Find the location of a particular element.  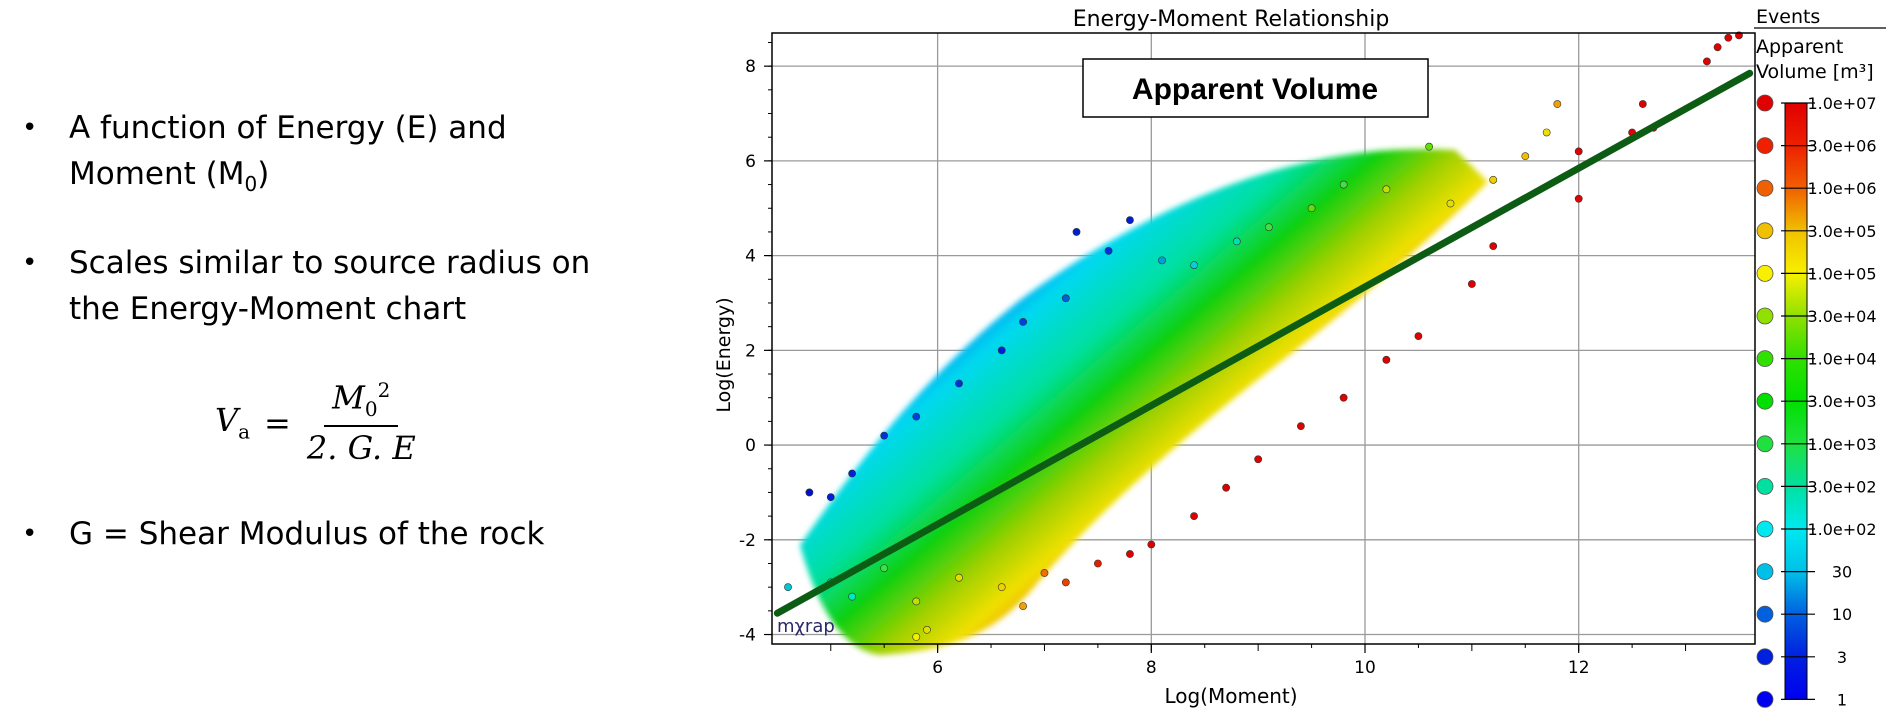

x-tick-label: 12 is located at coordinates (1579, 668).